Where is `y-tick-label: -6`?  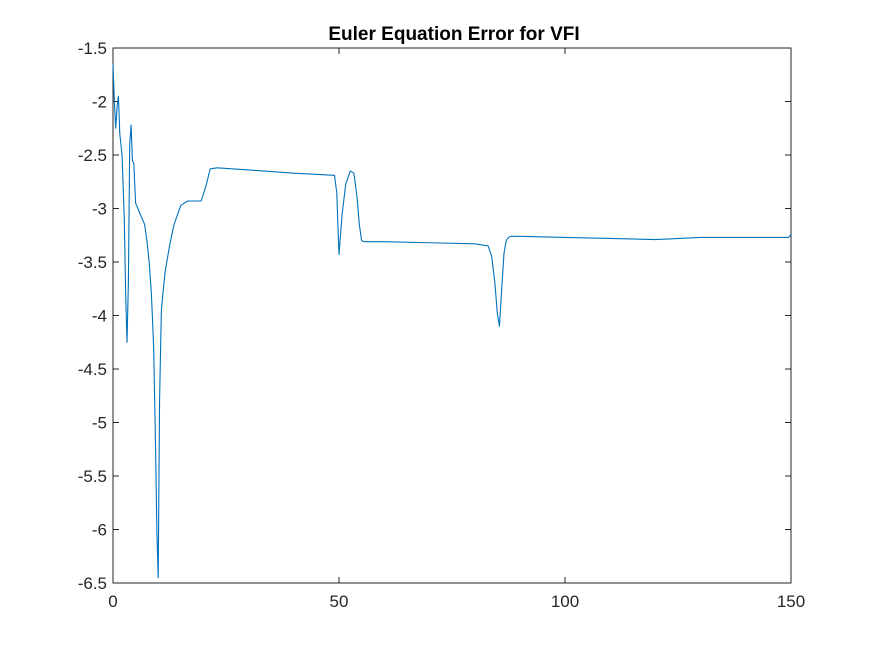
y-tick-label: -6 is located at coordinates (99, 530).